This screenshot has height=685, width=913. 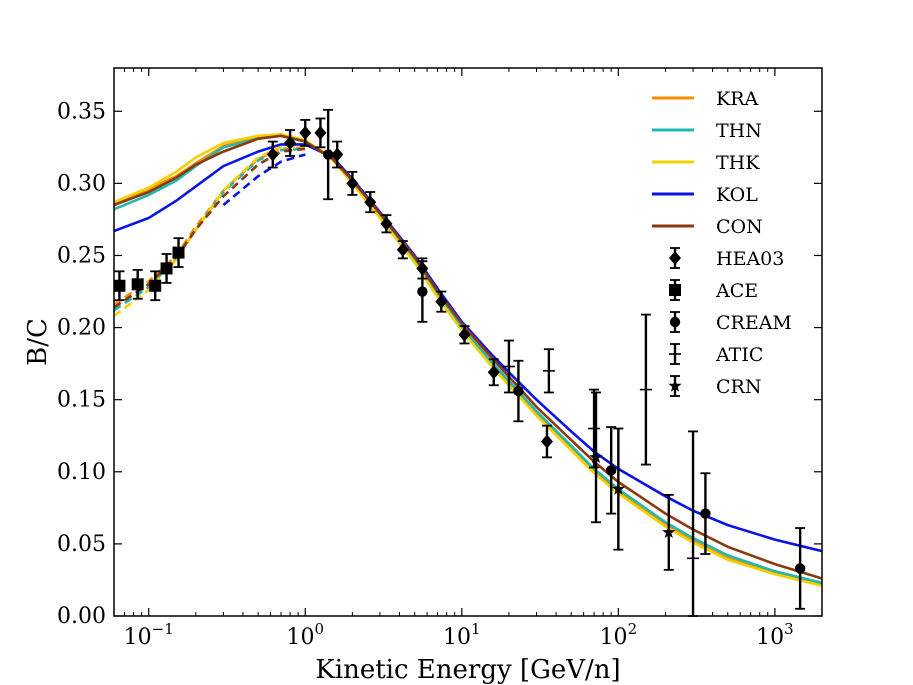 What do you see at coordinates (675, 322) in the screenshot?
I see `legend-marker-cream` at bounding box center [675, 322].